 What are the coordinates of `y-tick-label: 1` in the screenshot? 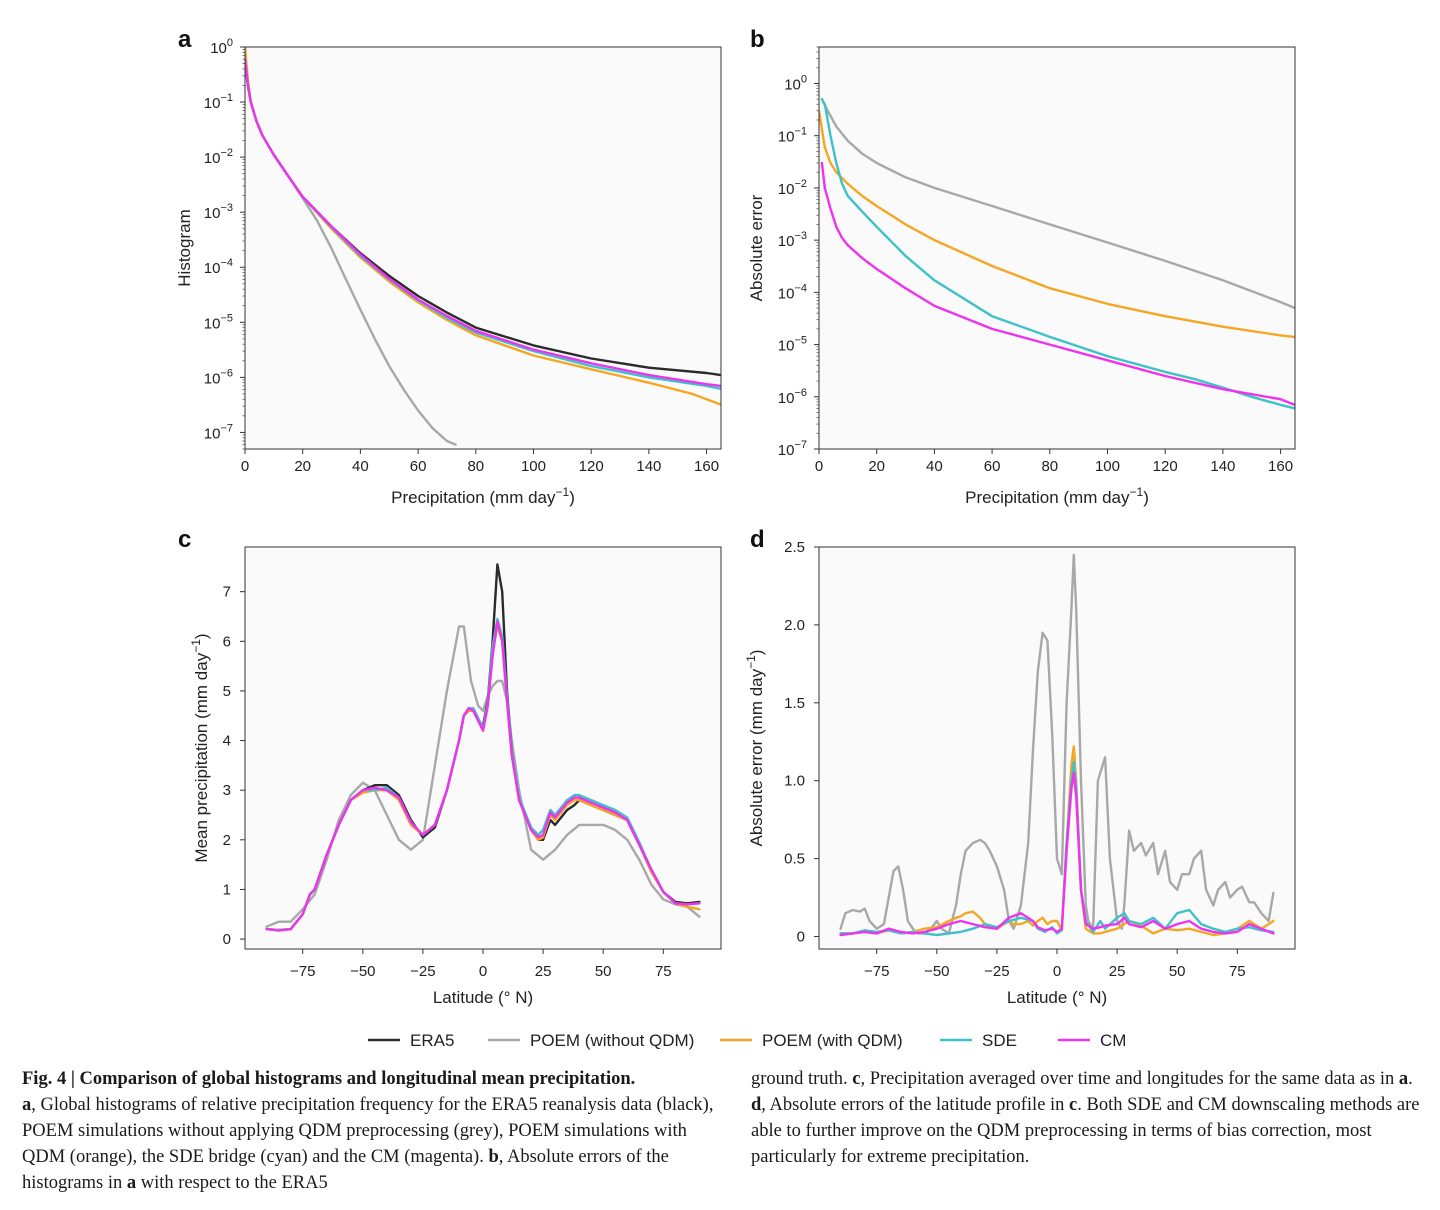 It's located at (227, 889).